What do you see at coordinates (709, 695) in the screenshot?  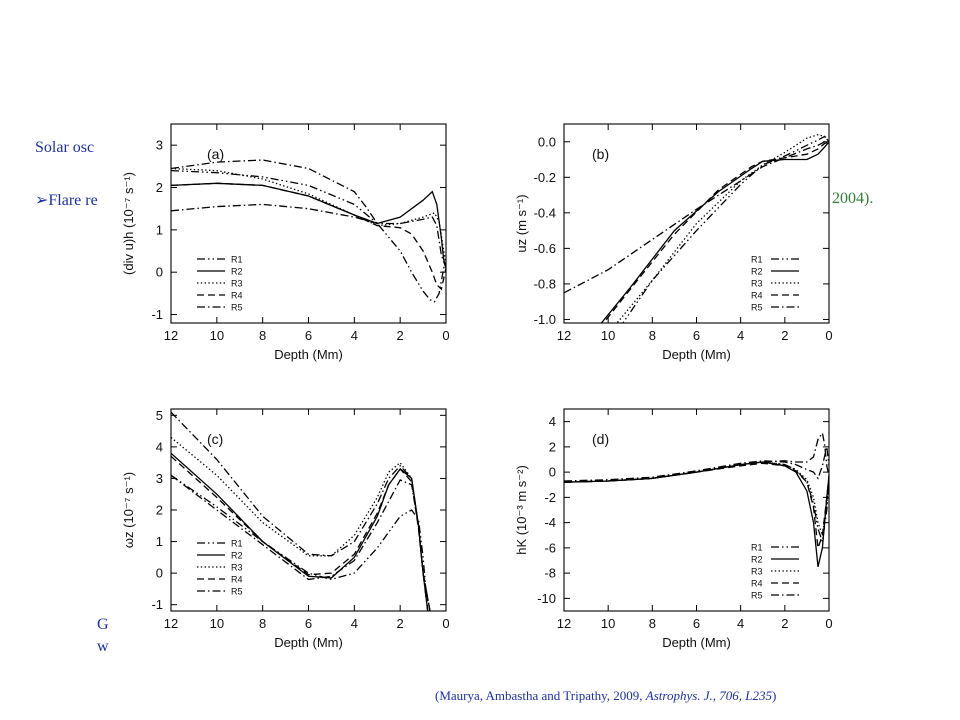 I see `citation-journal: Astrophys. J., 706, L235` at bounding box center [709, 695].